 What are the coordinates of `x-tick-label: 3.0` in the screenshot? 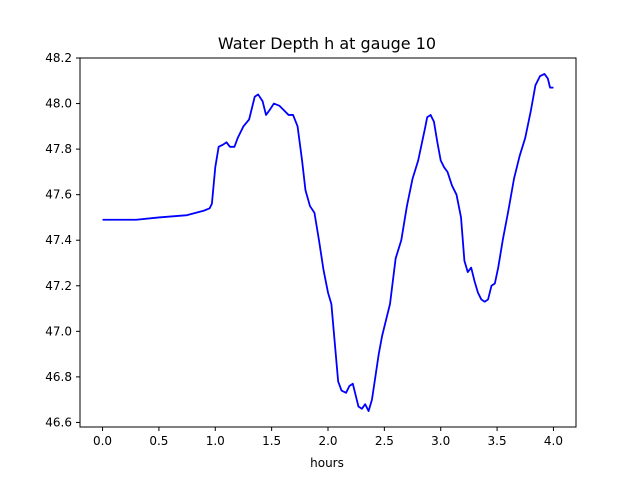 It's located at (440, 441).